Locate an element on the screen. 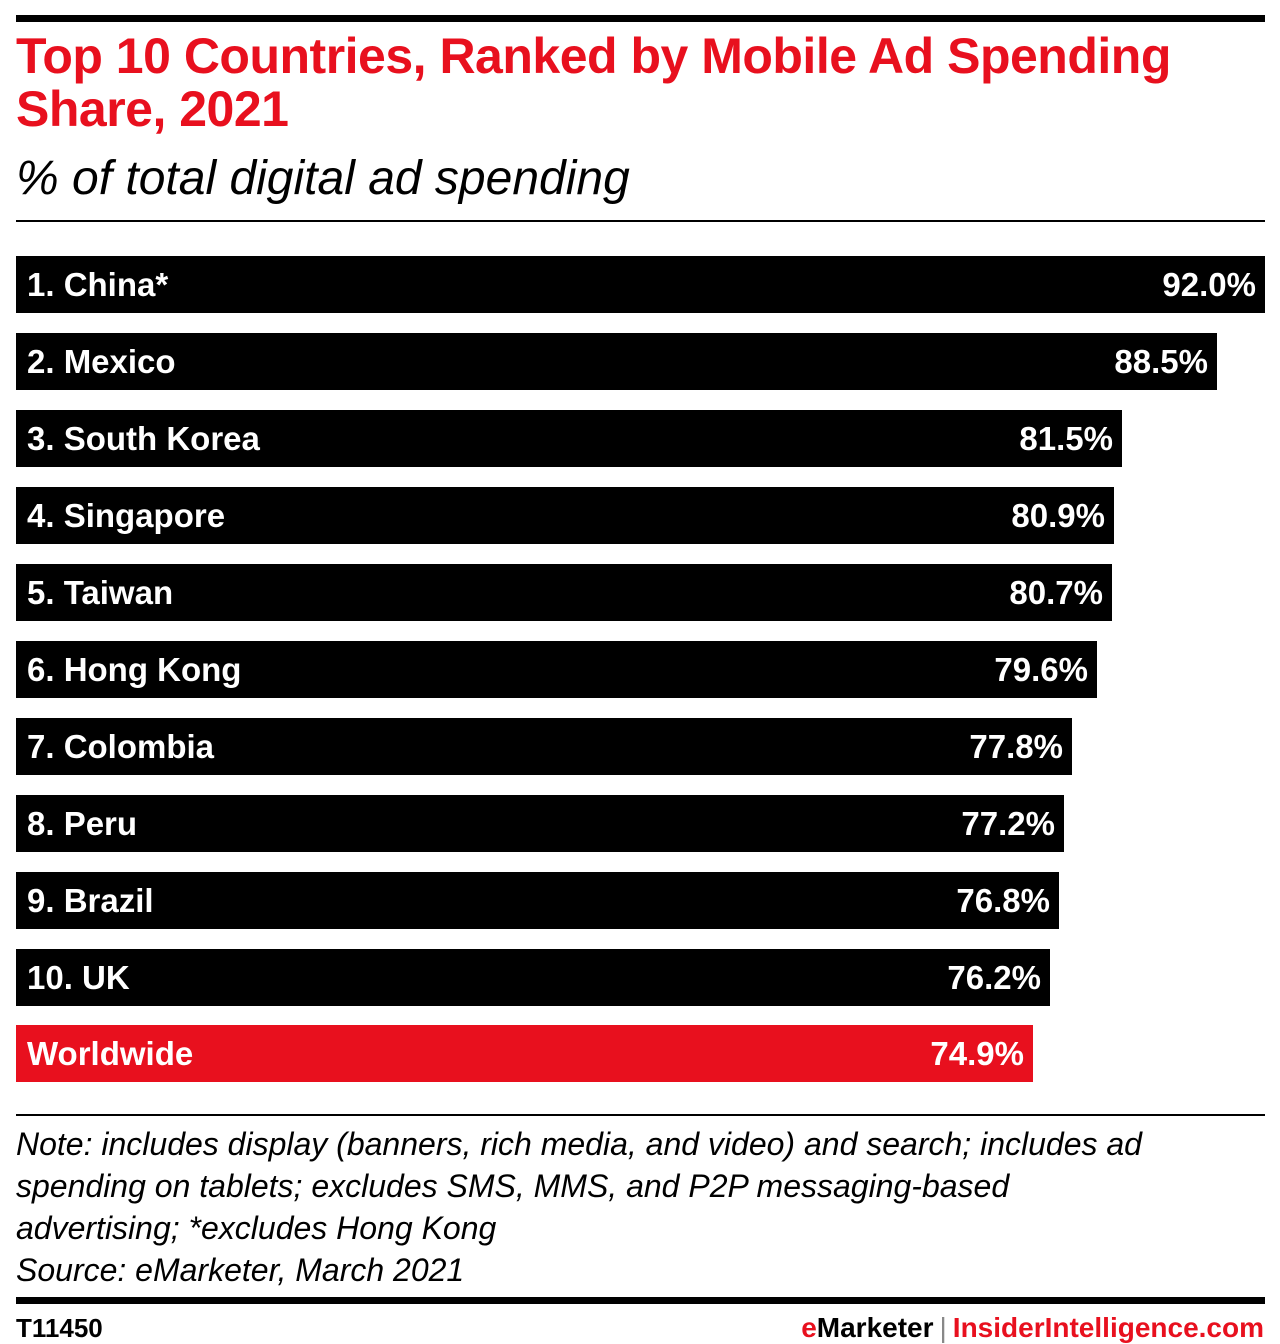 The image size is (1280, 1344). category-label: 7. Colombia is located at coordinates (121, 746).